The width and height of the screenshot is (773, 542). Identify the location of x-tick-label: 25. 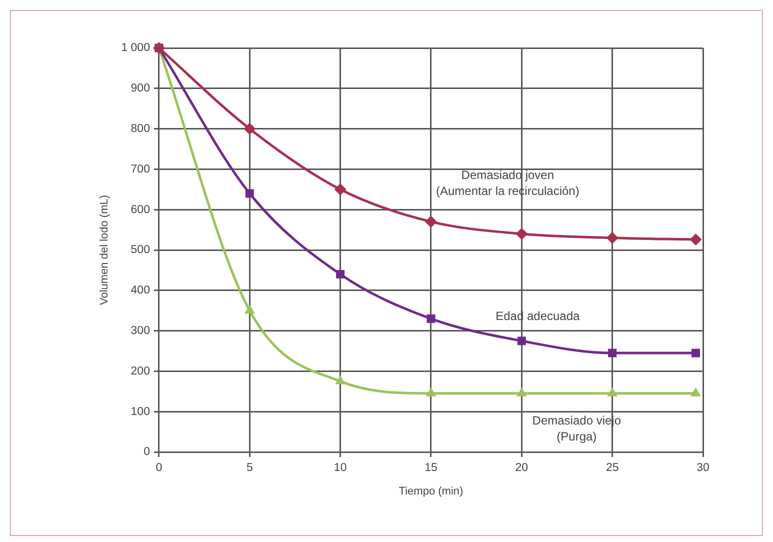
(612, 468).